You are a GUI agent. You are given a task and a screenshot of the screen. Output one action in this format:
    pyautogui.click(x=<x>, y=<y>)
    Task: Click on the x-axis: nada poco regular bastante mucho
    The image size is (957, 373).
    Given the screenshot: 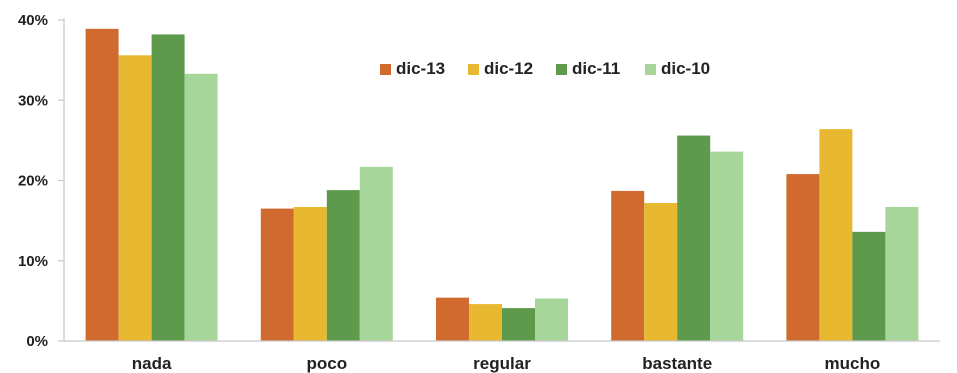 What is the action you would take?
    pyautogui.click(x=502, y=356)
    